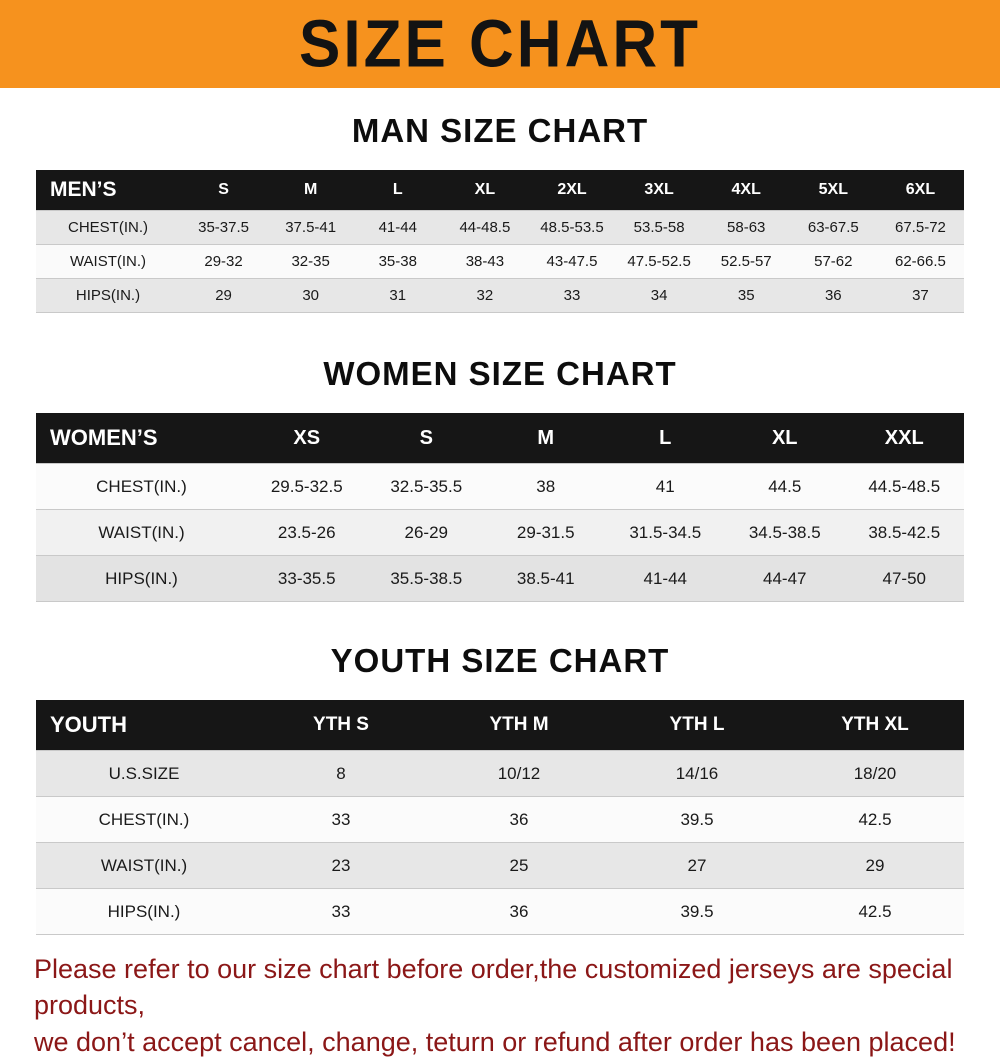 This screenshot has width=1000, height=1060. What do you see at coordinates (920, 227) in the screenshot?
I see `size-value: 67.5-72` at bounding box center [920, 227].